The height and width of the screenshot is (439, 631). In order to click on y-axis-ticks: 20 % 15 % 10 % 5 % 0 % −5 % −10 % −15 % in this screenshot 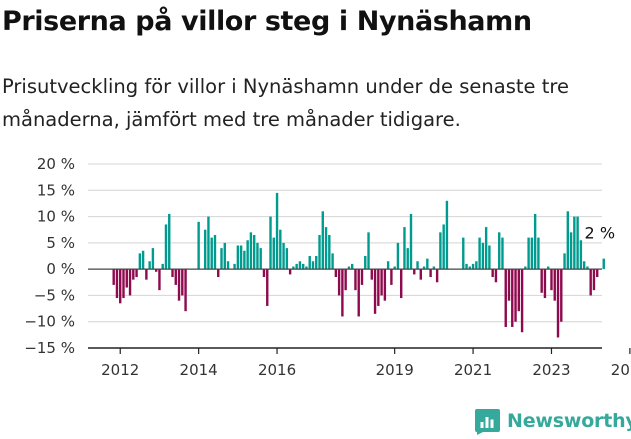, I will do `click(49, 256)`.